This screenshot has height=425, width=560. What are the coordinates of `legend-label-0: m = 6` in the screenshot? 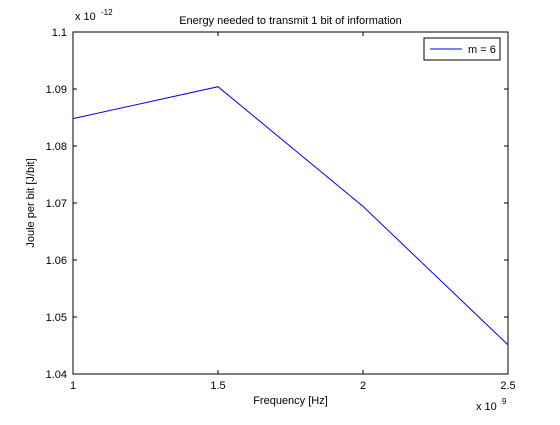 It's located at (482, 50).